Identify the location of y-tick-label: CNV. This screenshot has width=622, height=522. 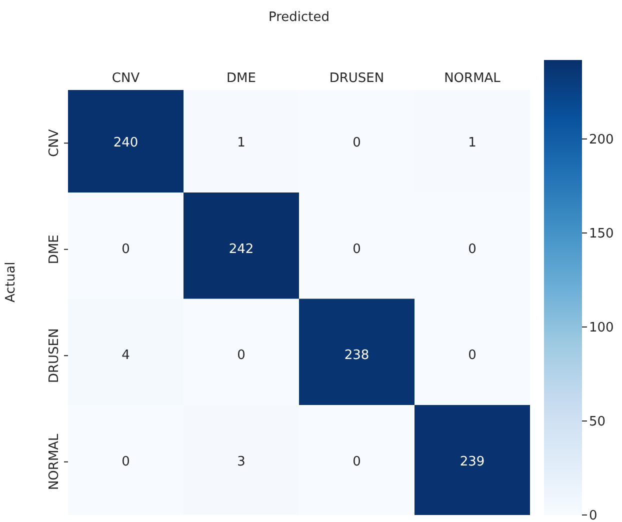
(54, 143).